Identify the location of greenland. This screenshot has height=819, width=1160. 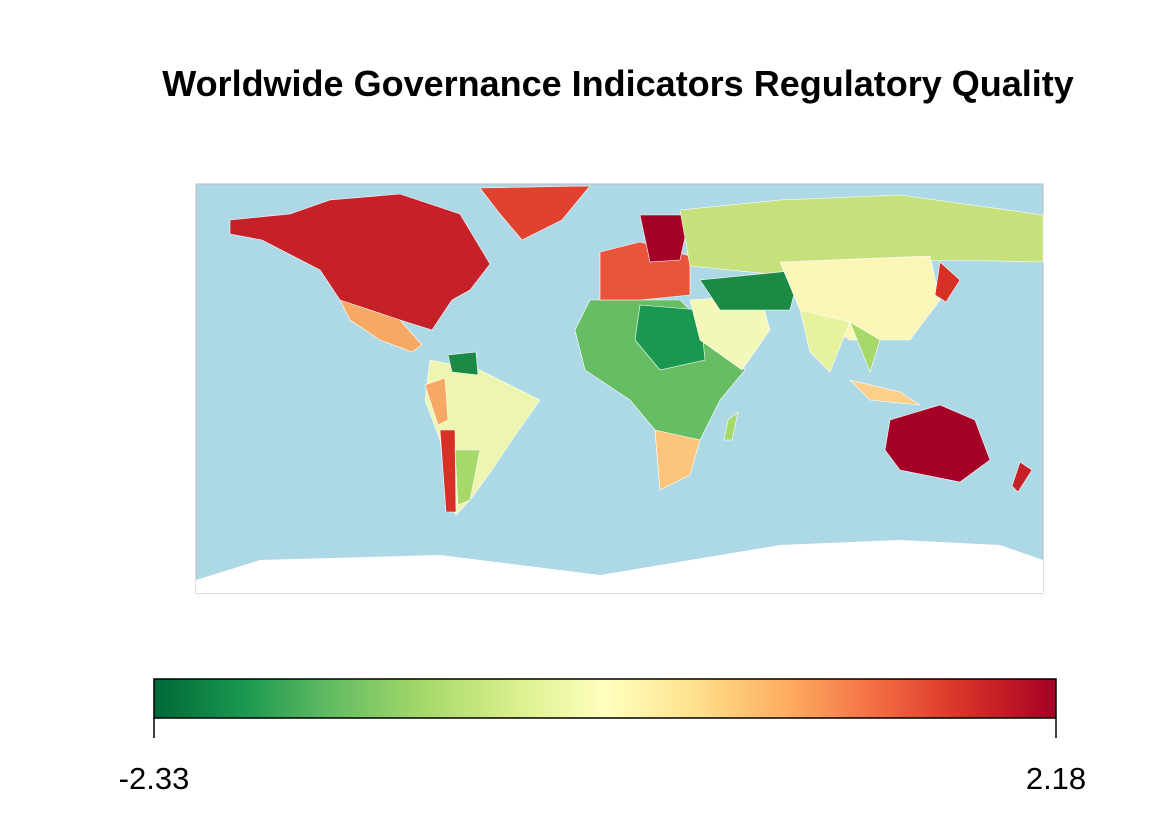
(535, 213).